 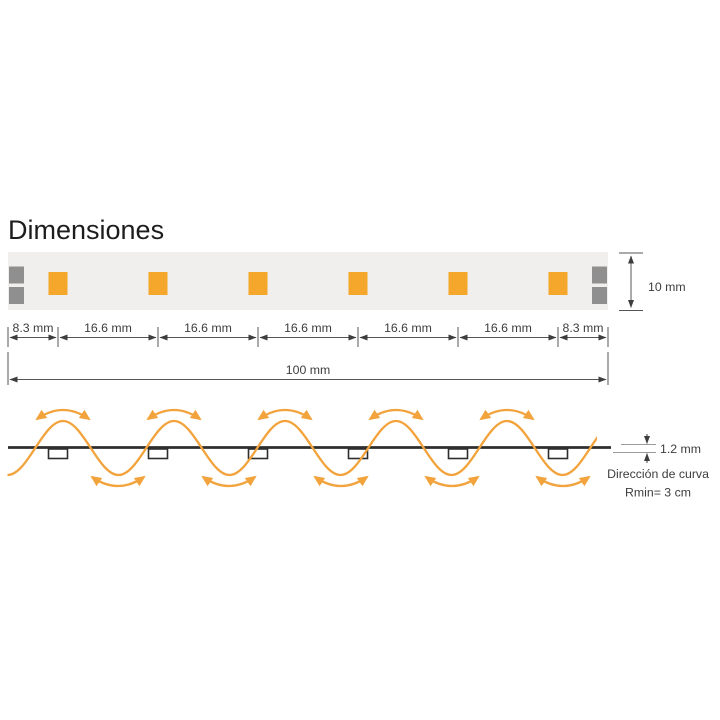 I want to click on strip-body, so click(x=308, y=281).